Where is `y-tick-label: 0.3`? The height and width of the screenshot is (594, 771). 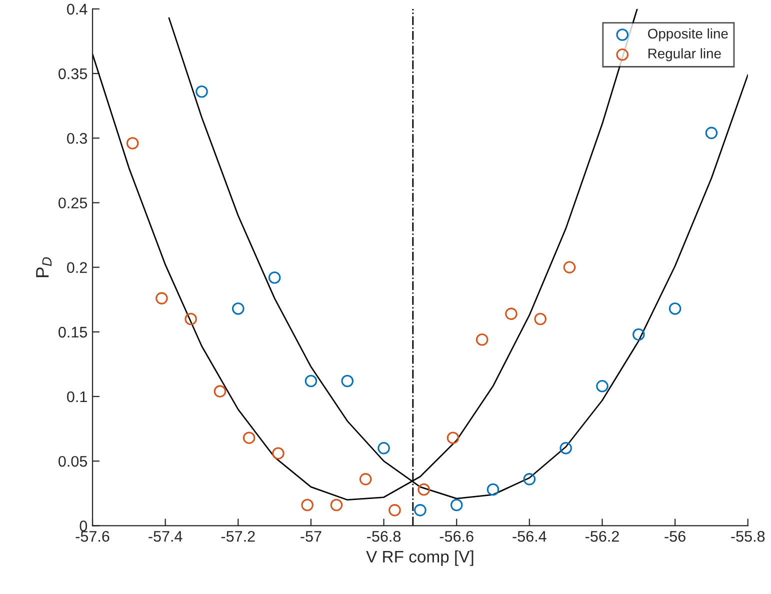 y-tick-label: 0.3 is located at coordinates (77, 138).